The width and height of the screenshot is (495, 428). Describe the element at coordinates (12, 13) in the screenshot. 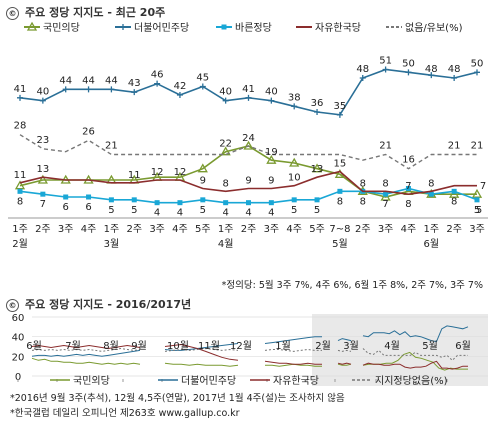

I see `copyright-icon: ©` at that location.